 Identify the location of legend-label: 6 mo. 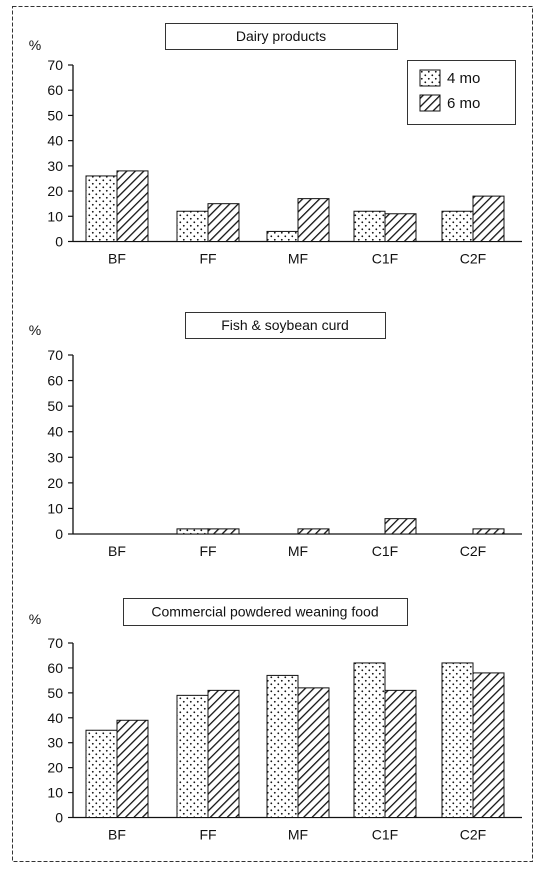
(463, 103).